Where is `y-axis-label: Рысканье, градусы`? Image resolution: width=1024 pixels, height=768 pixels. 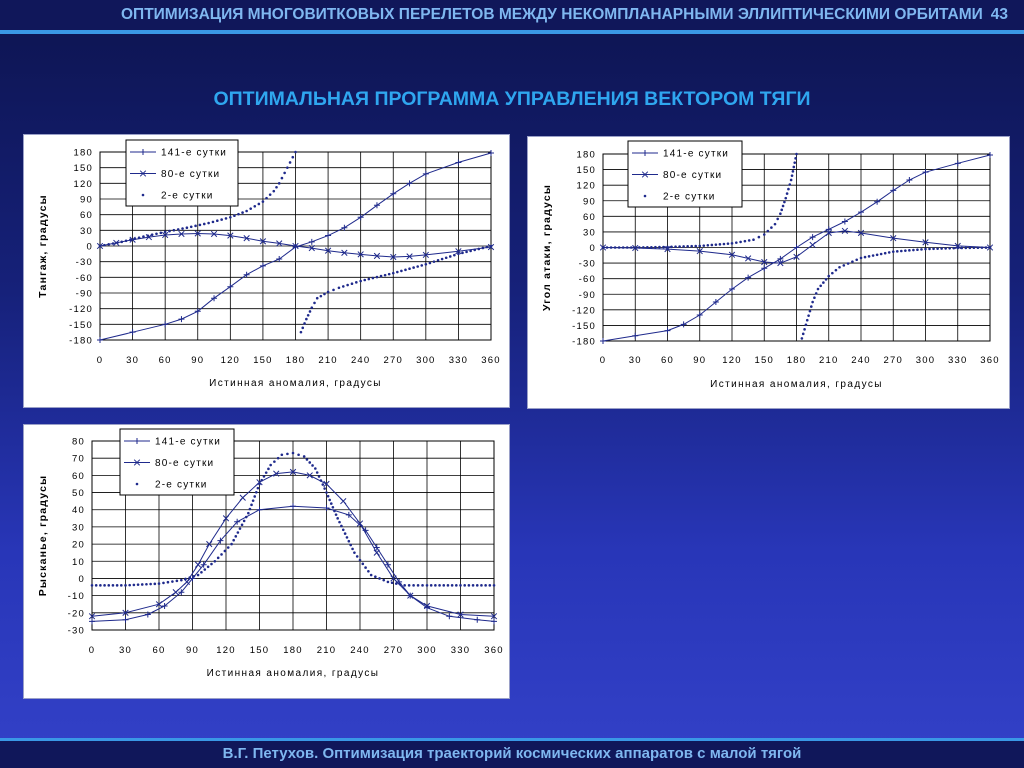 y-axis-label: Рысканье, градусы is located at coordinates (43, 536).